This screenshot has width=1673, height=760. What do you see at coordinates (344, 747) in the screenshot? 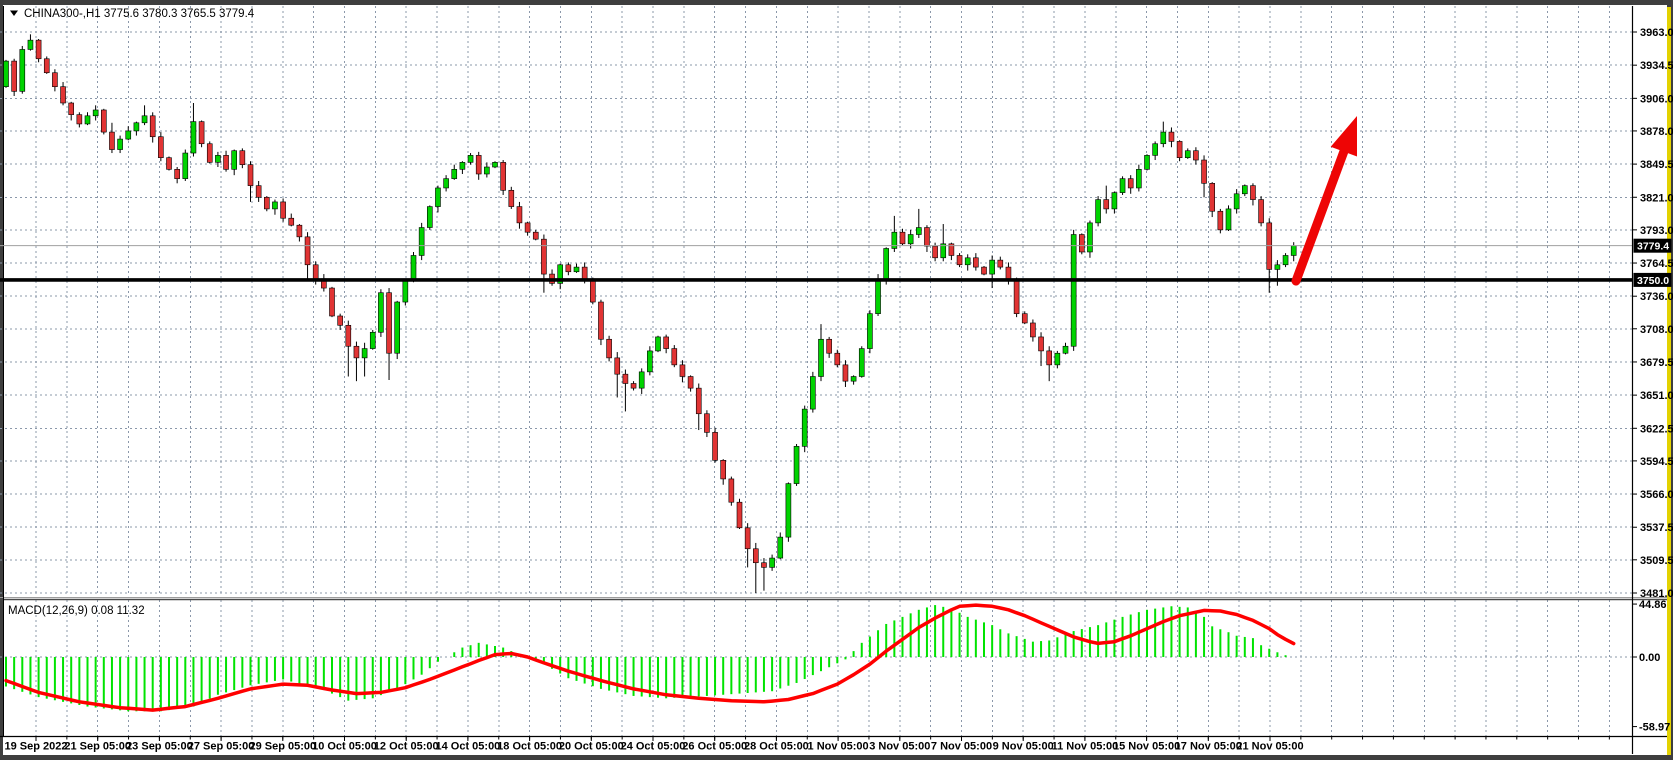
I see `time-axis-label: 10 Oct 05:00` at bounding box center [344, 747].